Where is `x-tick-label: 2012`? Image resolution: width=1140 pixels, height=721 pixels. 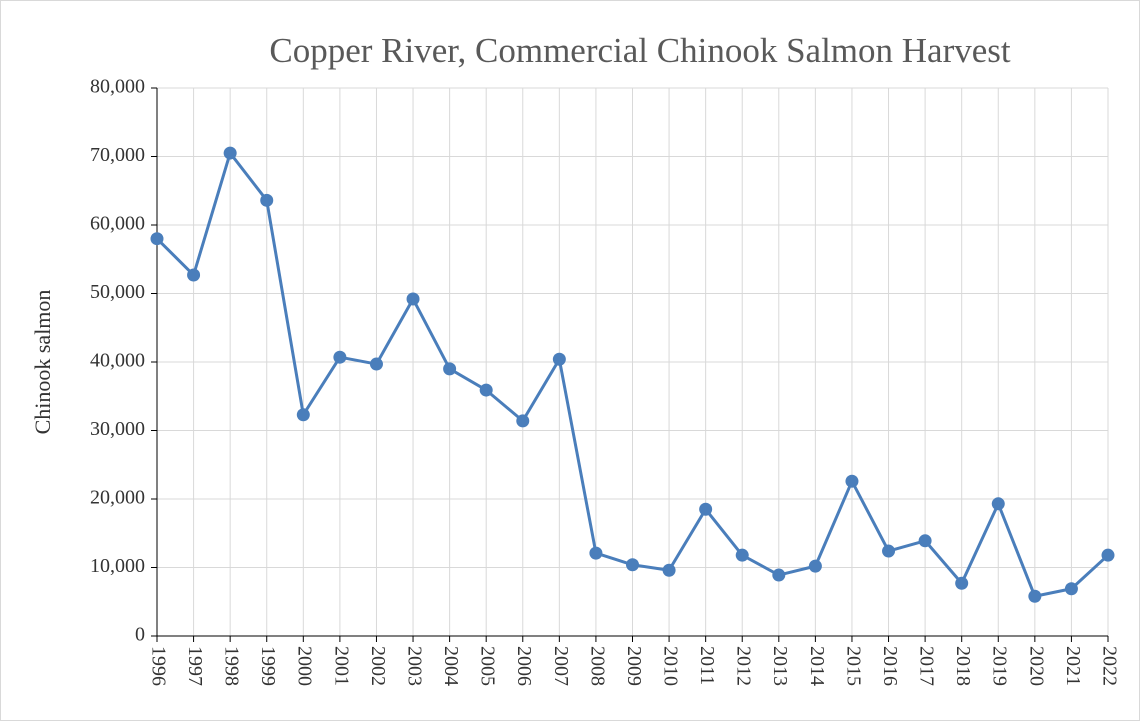
x-tick-label: 2012 is located at coordinates (744, 666).